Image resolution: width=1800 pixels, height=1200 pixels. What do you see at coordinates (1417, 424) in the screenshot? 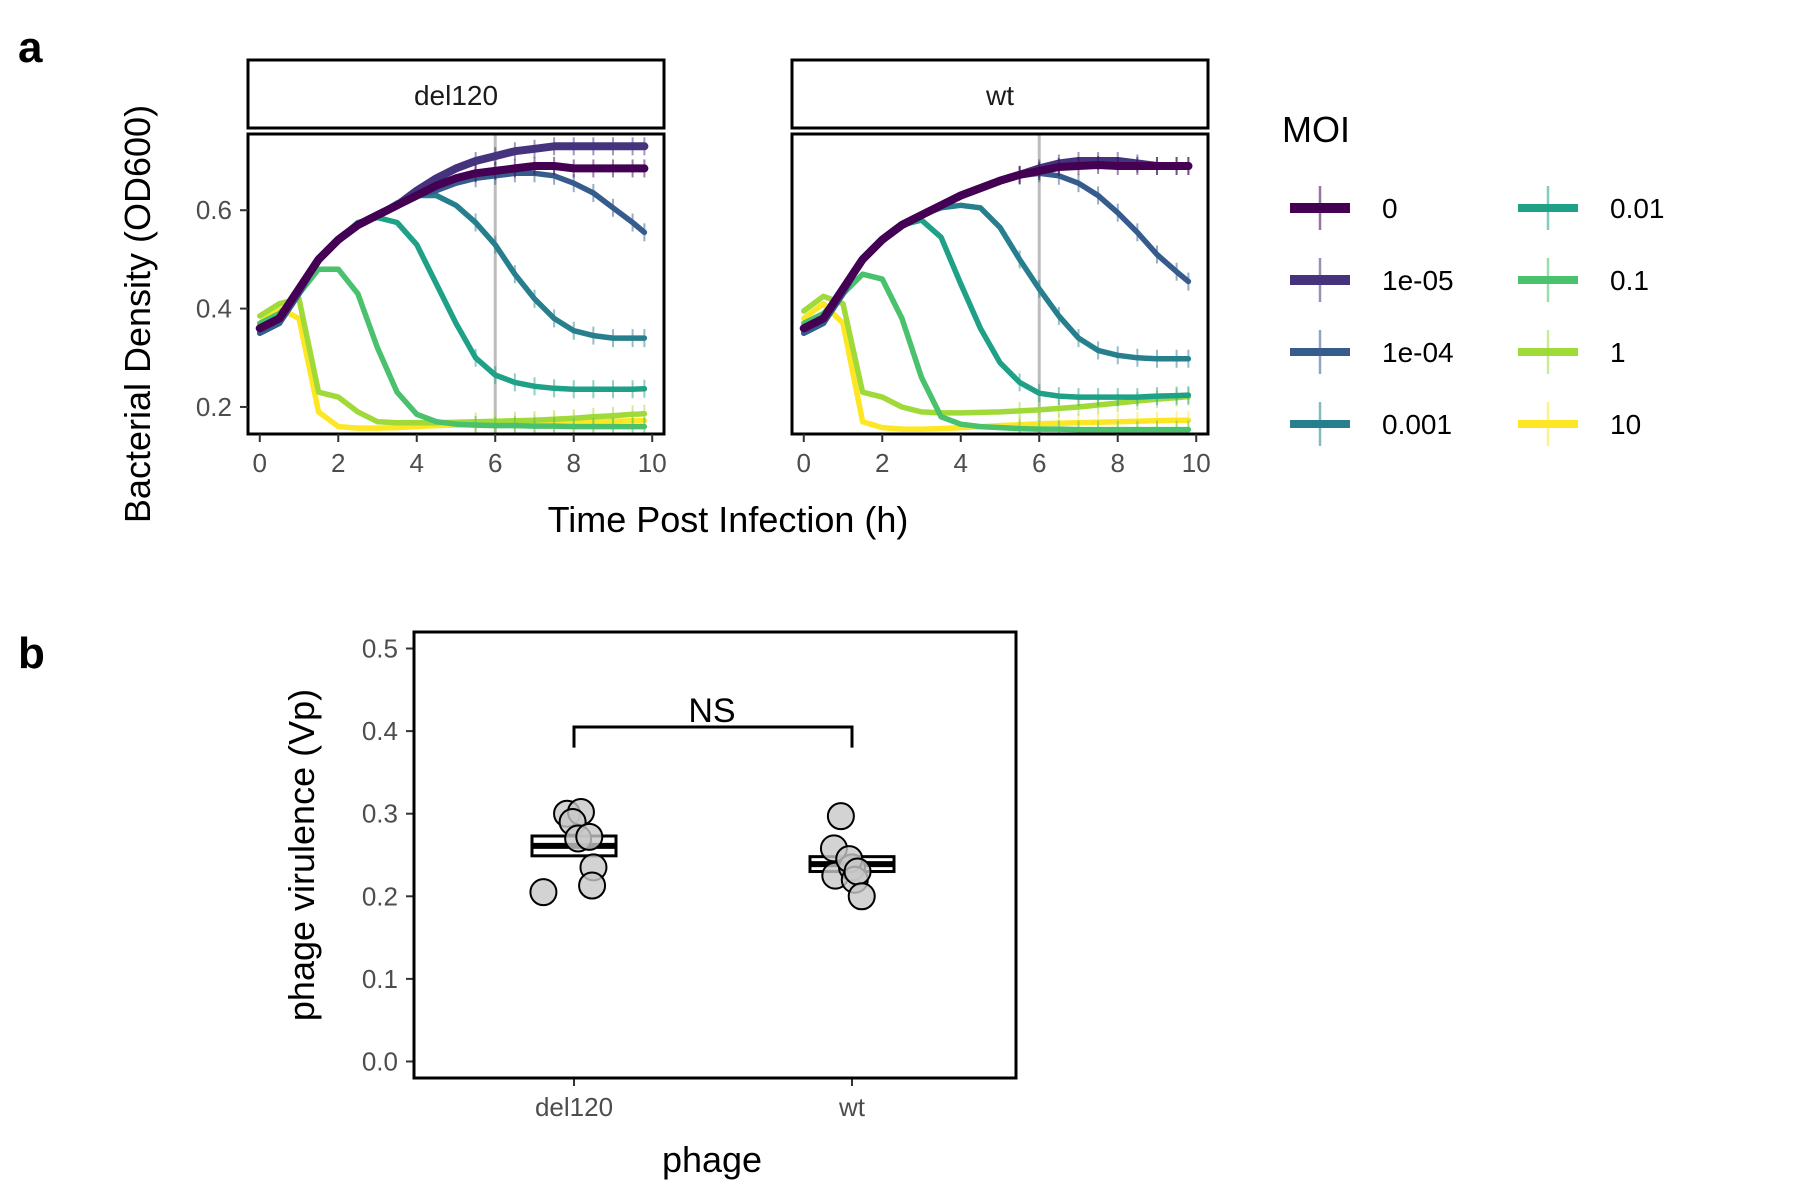
I see `legend-label-moi-0-001: 0.001` at bounding box center [1417, 424].